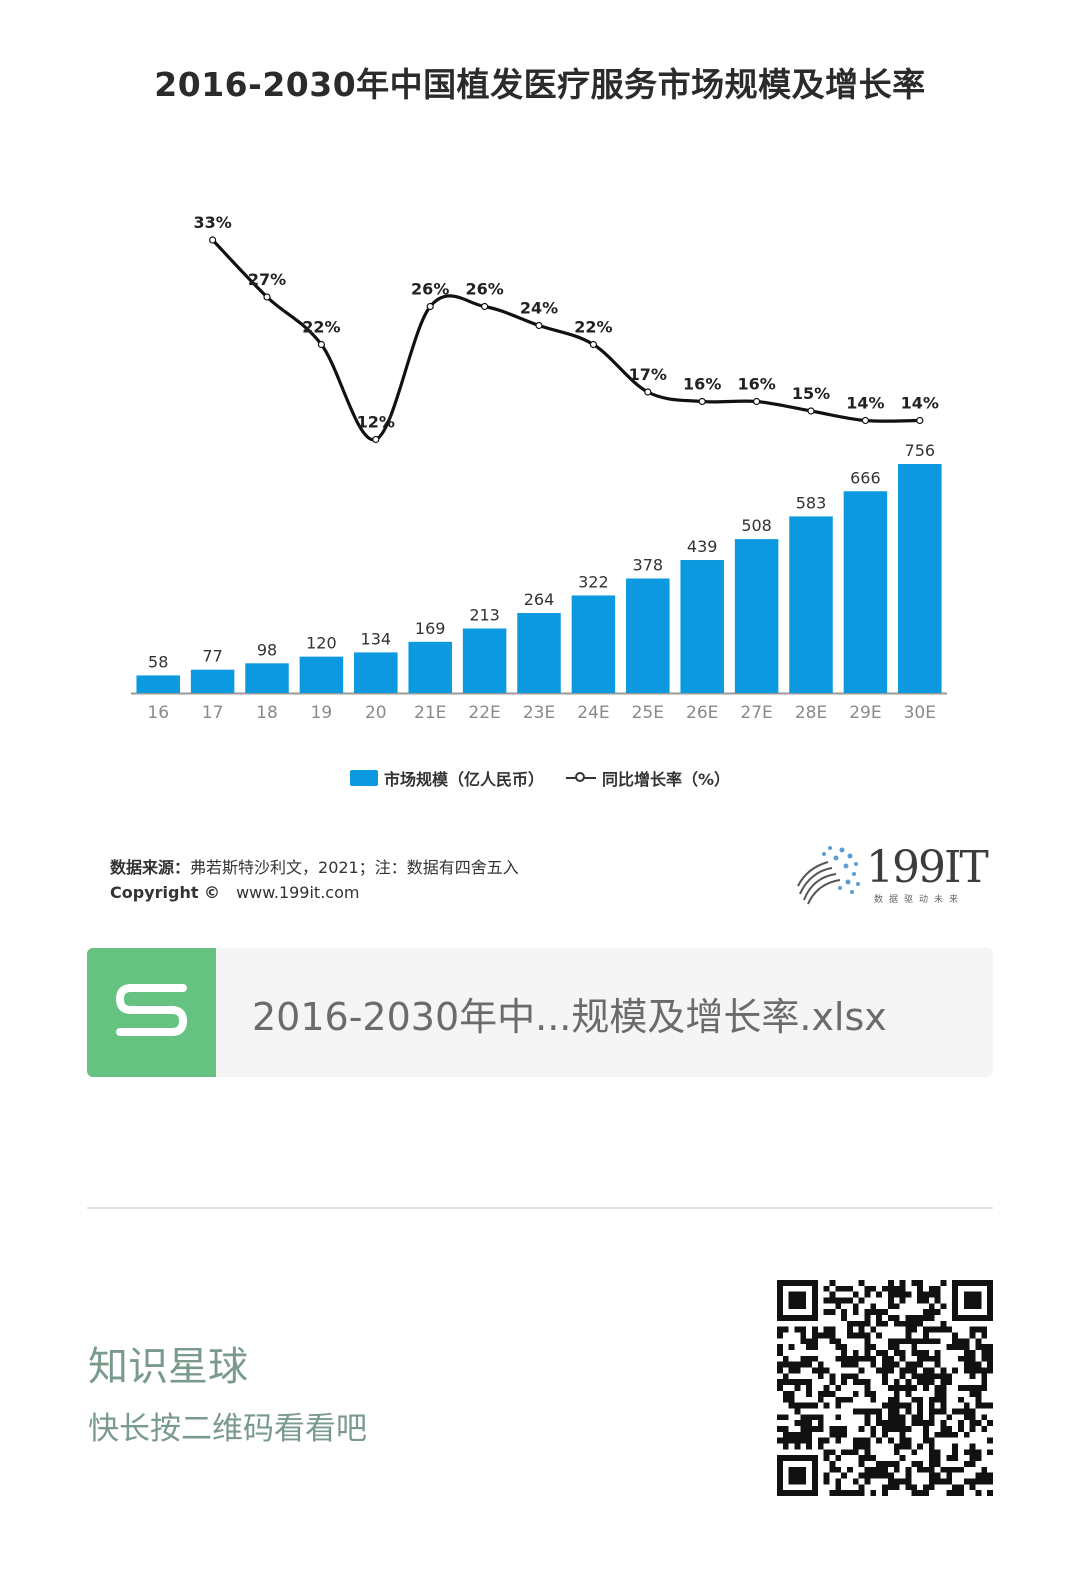 The image size is (1080, 1569). I want to click on copyright-label: Copyright ©, so click(165, 892).